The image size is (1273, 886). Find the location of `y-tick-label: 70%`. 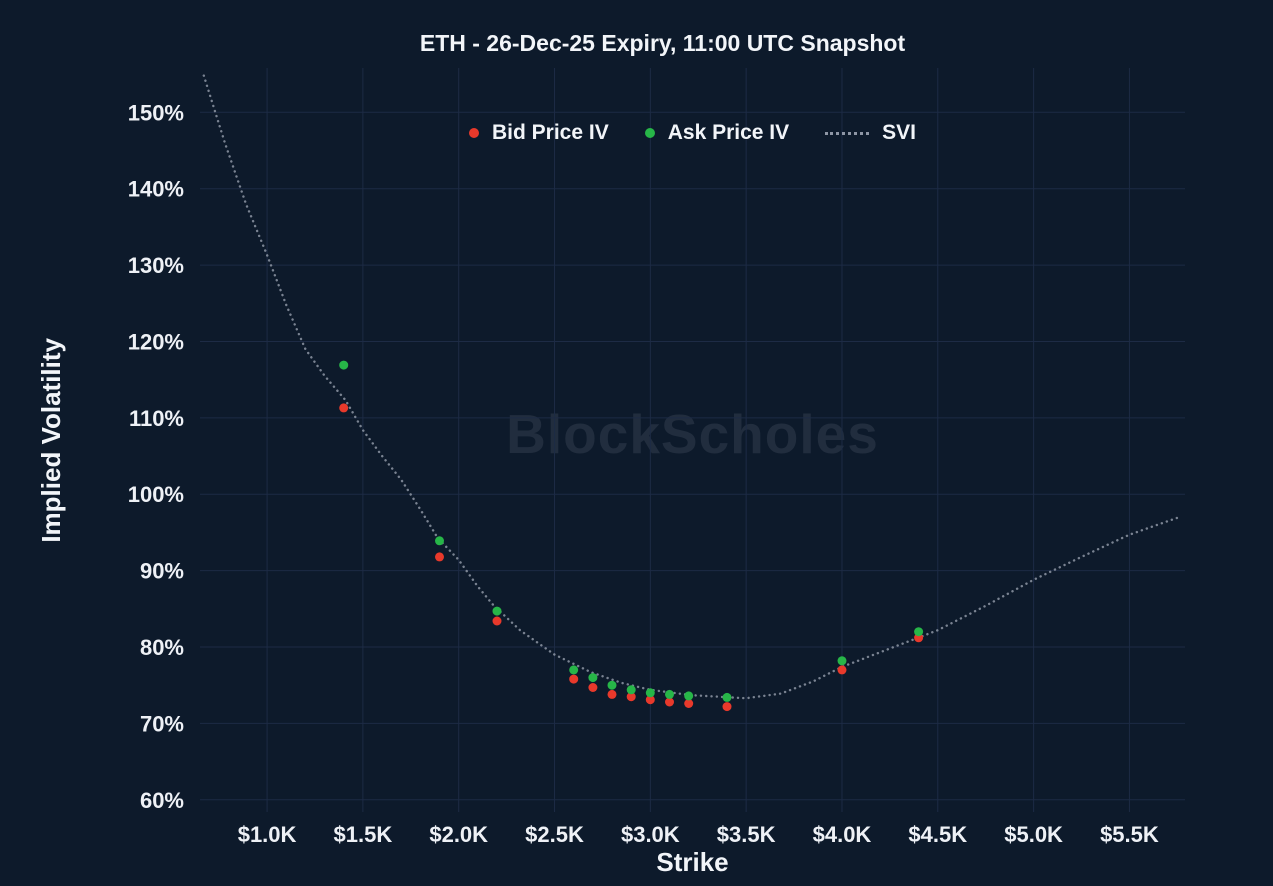

y-tick-label: 70% is located at coordinates (162, 723).